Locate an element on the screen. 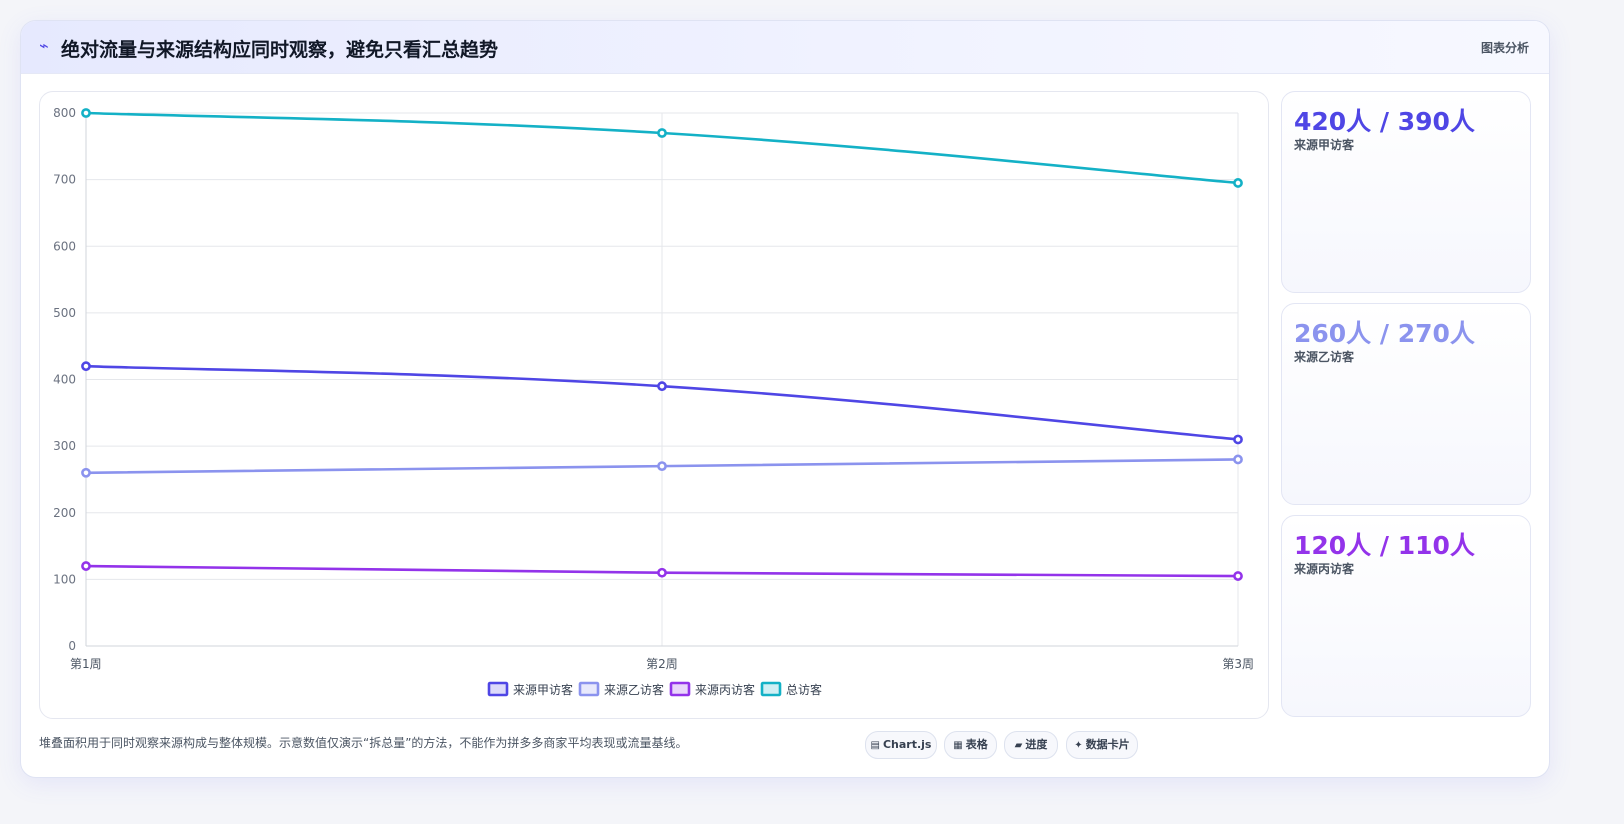  y-tick-label: 500 is located at coordinates (64, 313).